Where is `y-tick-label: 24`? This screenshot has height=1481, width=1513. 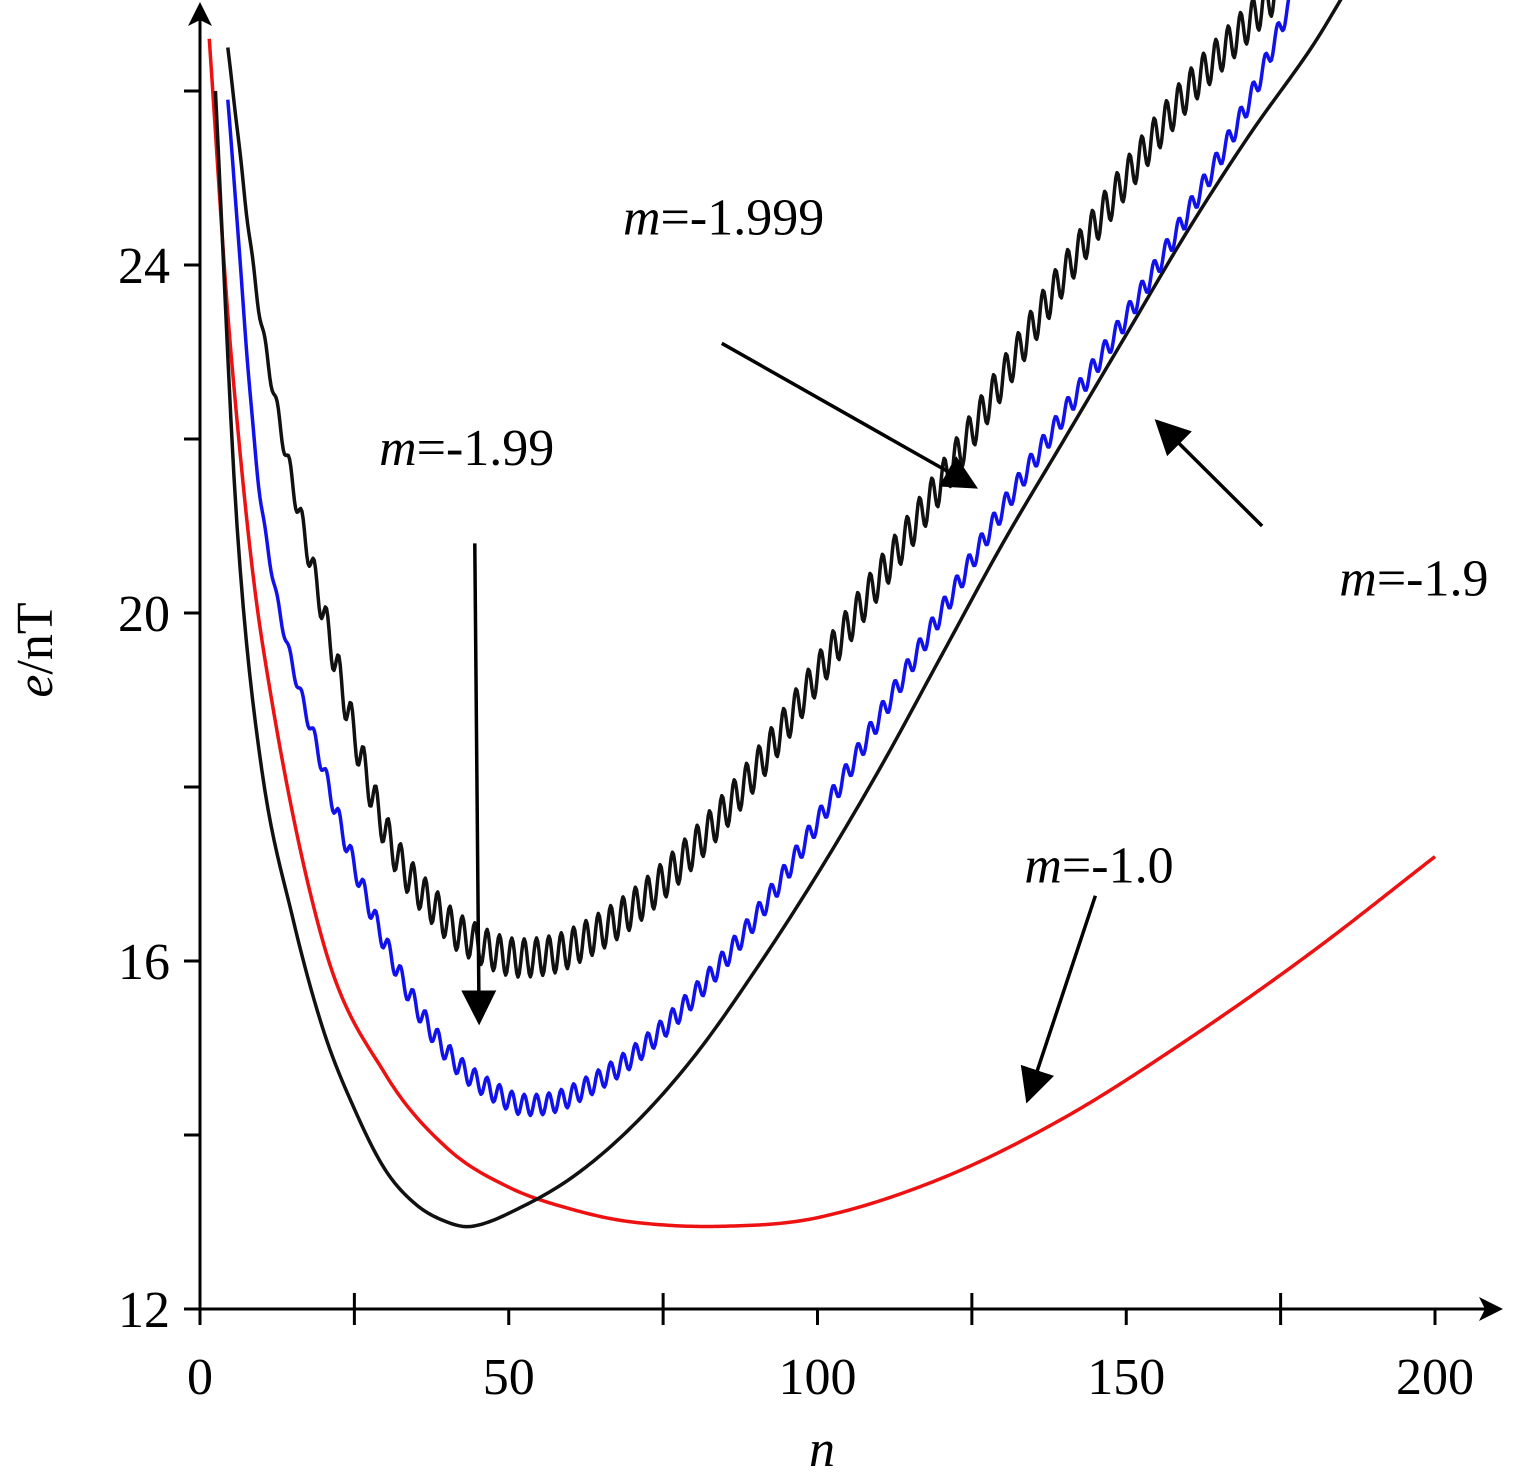
y-tick-label: 24 is located at coordinates (144, 266).